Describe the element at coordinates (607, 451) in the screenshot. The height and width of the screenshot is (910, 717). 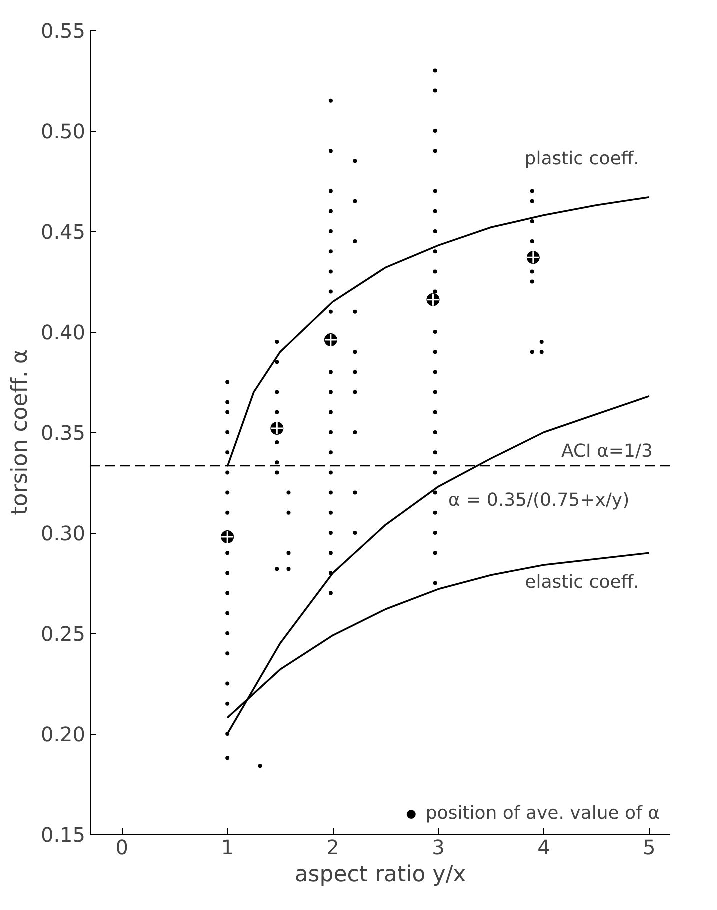
I see `annotation: ACI α=1/3` at that location.